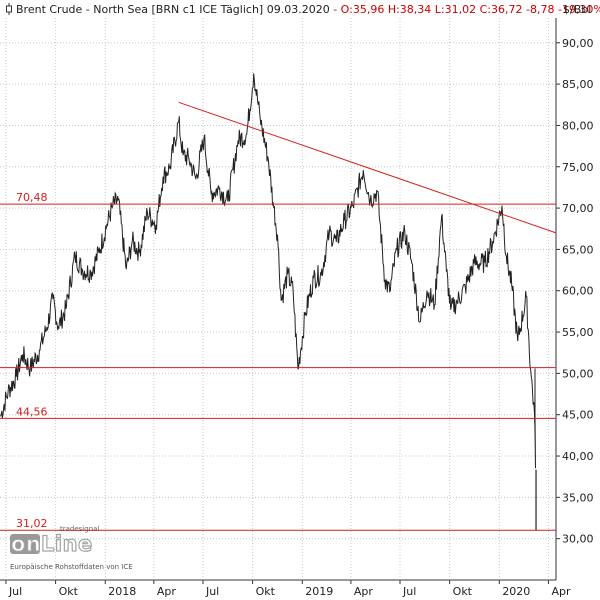 Image resolution: width=600 pixels, height=600 pixels. What do you see at coordinates (32, 523) in the screenshot?
I see `level-label: 31,02` at bounding box center [32, 523].